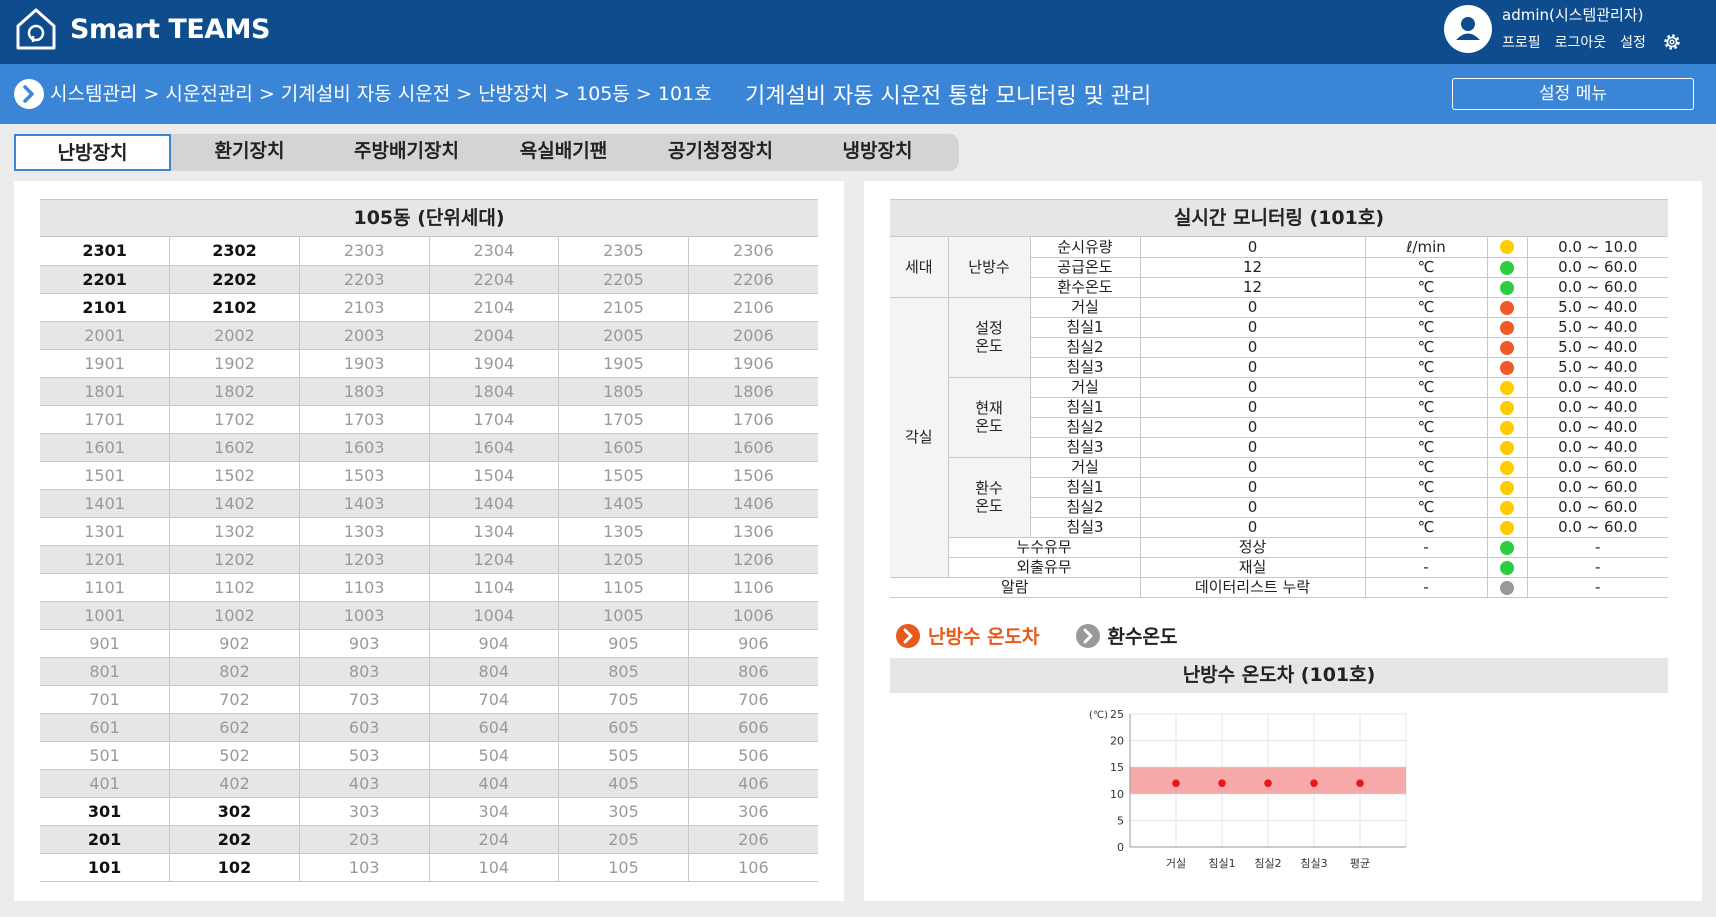  I want to click on unit-cell: 102, so click(234, 867).